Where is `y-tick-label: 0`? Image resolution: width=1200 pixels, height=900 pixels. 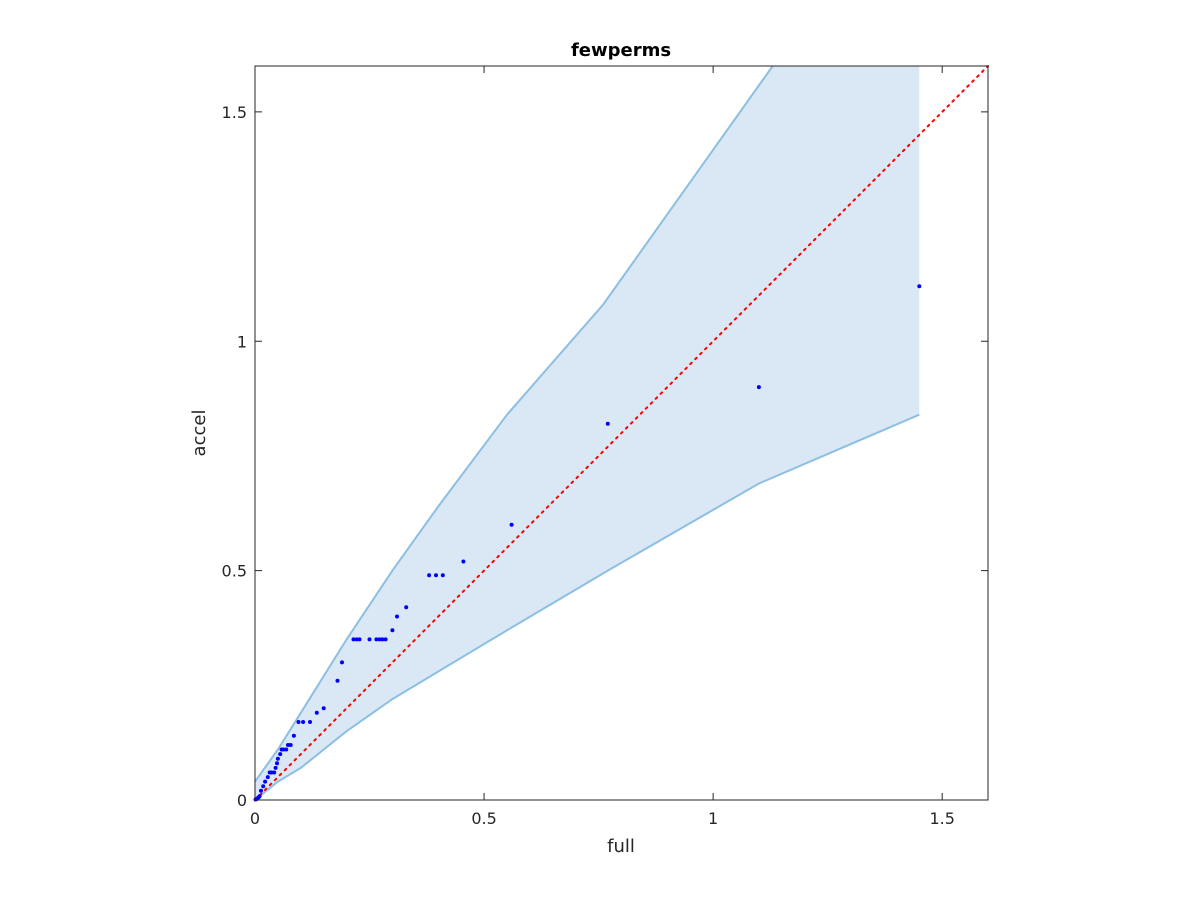 y-tick-label: 0 is located at coordinates (242, 800).